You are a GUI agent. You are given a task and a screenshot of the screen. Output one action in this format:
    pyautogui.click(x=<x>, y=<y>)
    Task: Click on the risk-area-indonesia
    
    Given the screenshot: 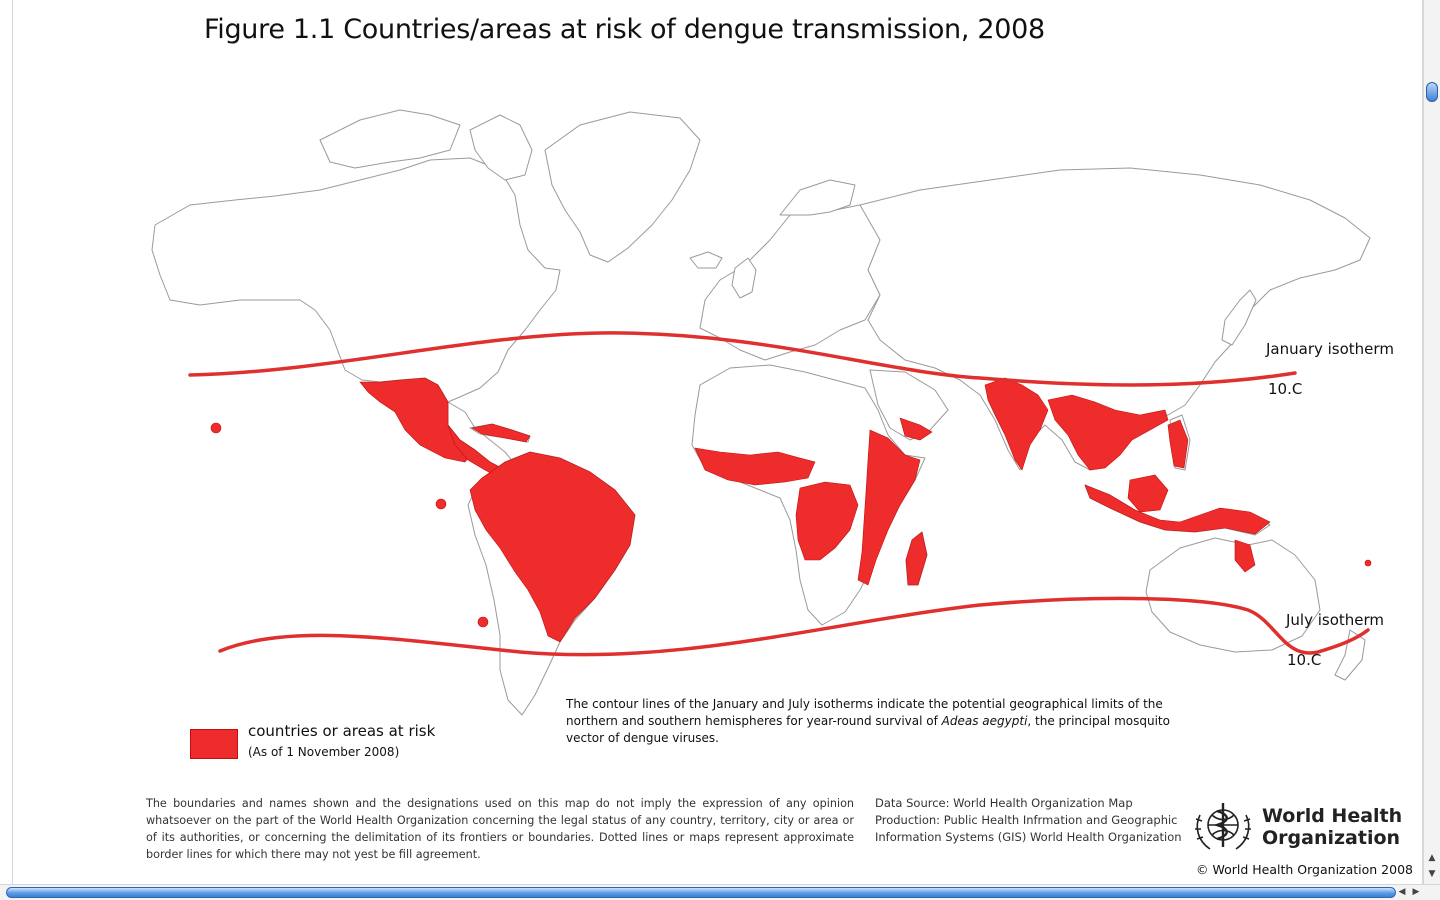 What is the action you would take?
    pyautogui.click(x=1177, y=509)
    